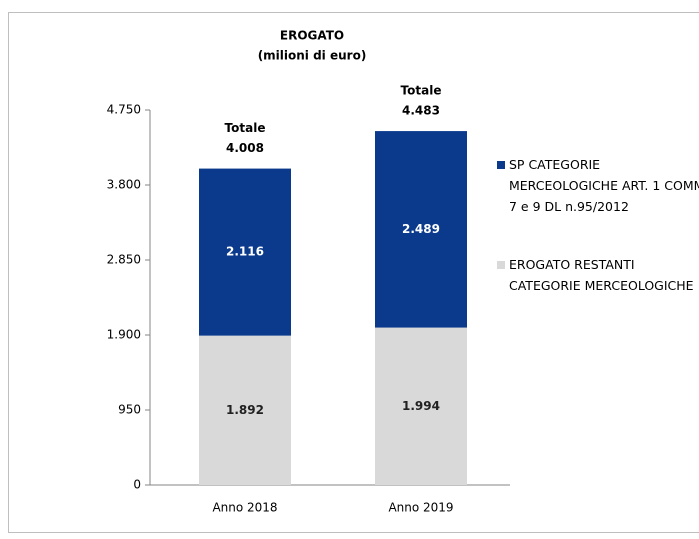 This screenshot has width=699, height=539. I want to click on data-label: 2.116, so click(245, 252).